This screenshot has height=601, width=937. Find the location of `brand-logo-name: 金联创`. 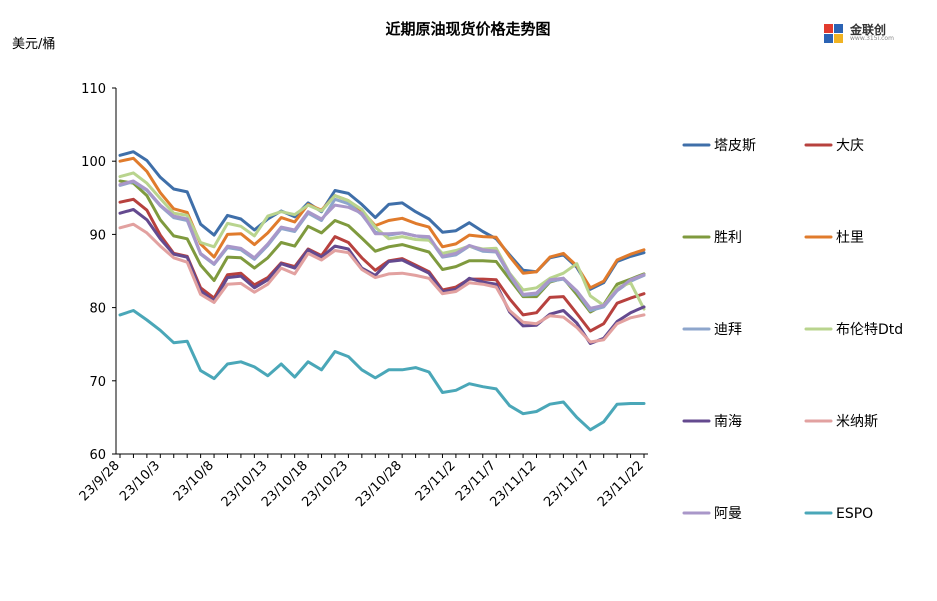

brand-logo-name: 金联创 is located at coordinates (868, 30).